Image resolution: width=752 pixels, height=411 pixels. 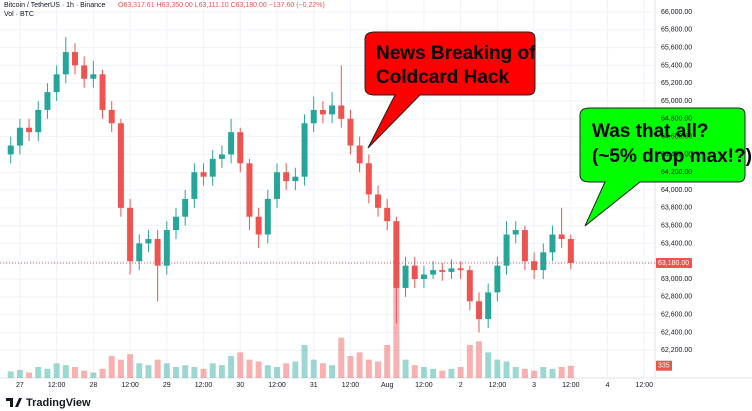 What do you see at coordinates (676, 208) in the screenshot?
I see `y-tick-label: 63,800.00` at bounding box center [676, 208].